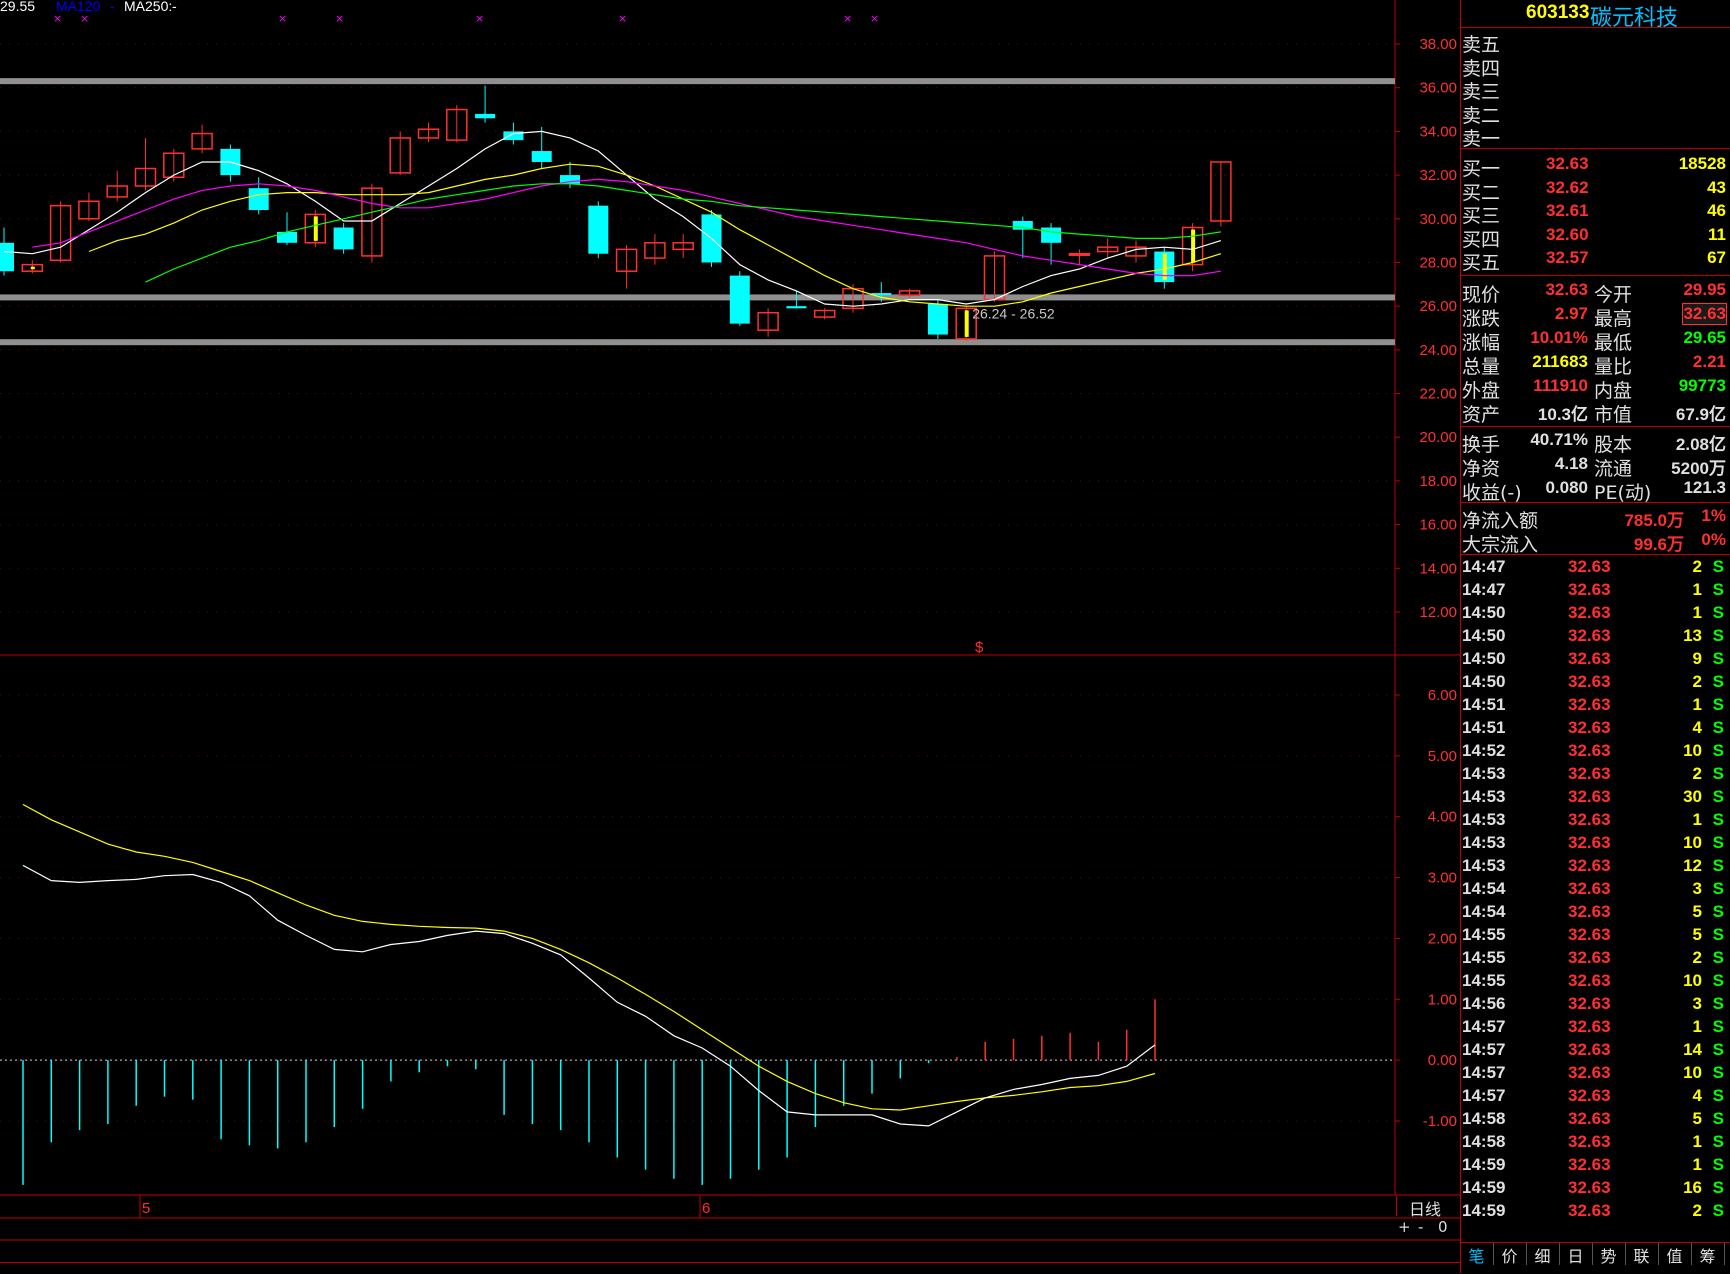 Image resolution: width=1730 pixels, height=1274 pixels. I want to click on bid-row: 买四 32.60 11, so click(1595, 237).